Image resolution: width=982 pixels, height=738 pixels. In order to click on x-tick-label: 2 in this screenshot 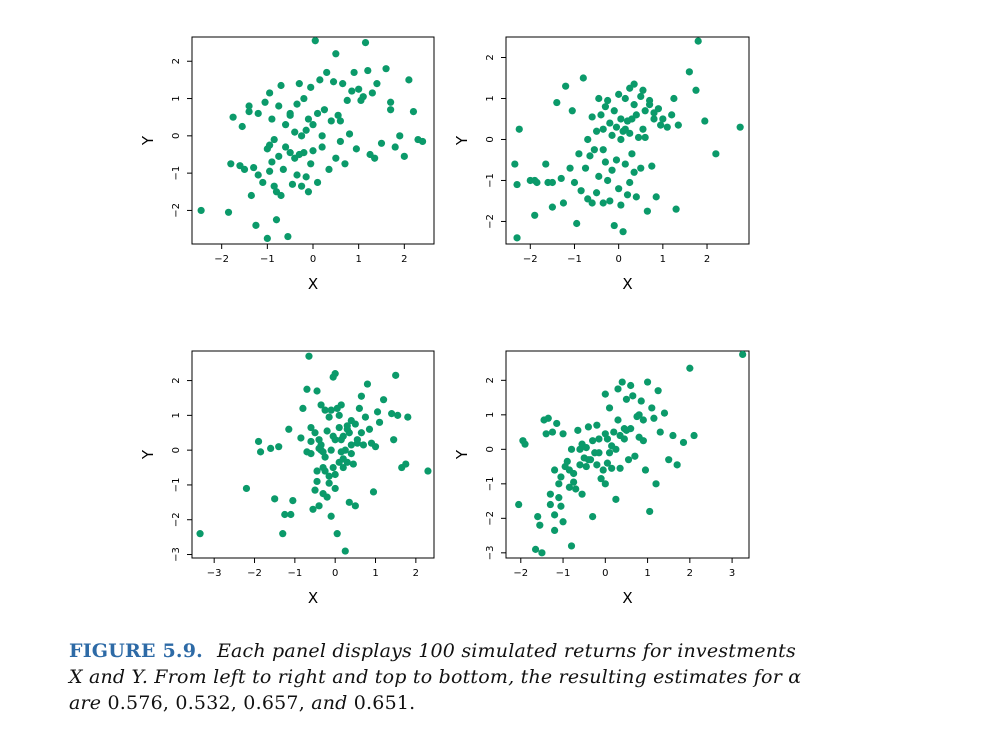, I will do `click(690, 573)`.